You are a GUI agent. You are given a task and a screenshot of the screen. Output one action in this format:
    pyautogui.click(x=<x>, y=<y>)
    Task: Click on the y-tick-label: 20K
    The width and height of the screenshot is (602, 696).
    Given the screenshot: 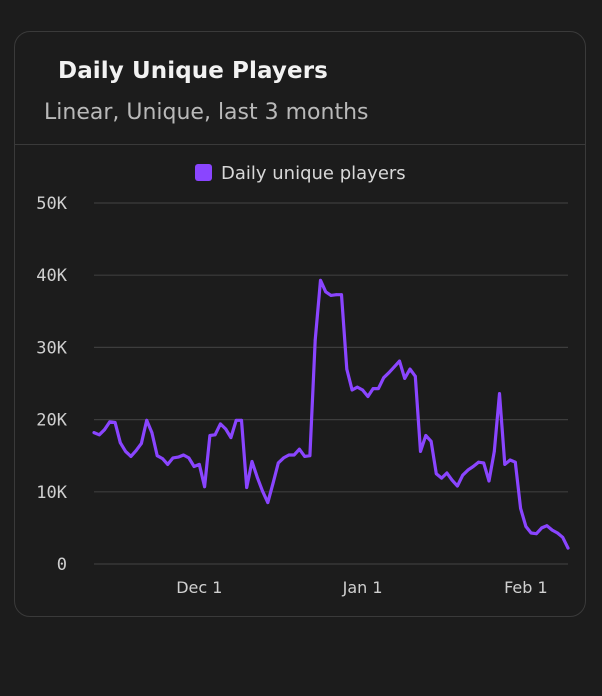 What is the action you would take?
    pyautogui.click(x=51, y=421)
    